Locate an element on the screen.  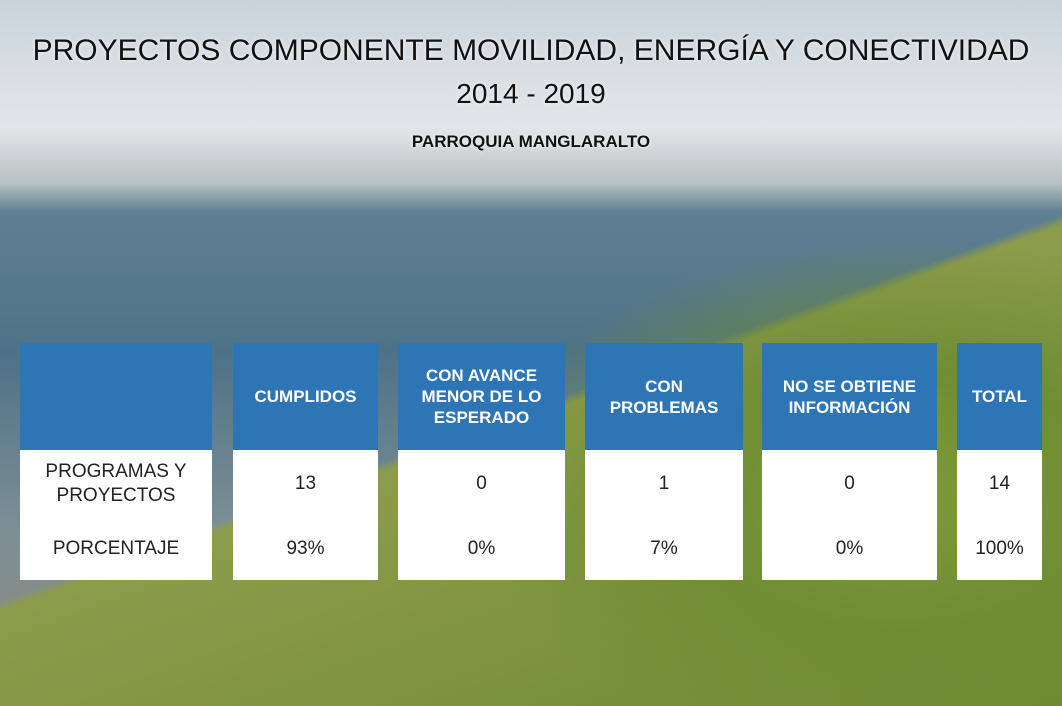
cell: 100% is located at coordinates (999, 548).